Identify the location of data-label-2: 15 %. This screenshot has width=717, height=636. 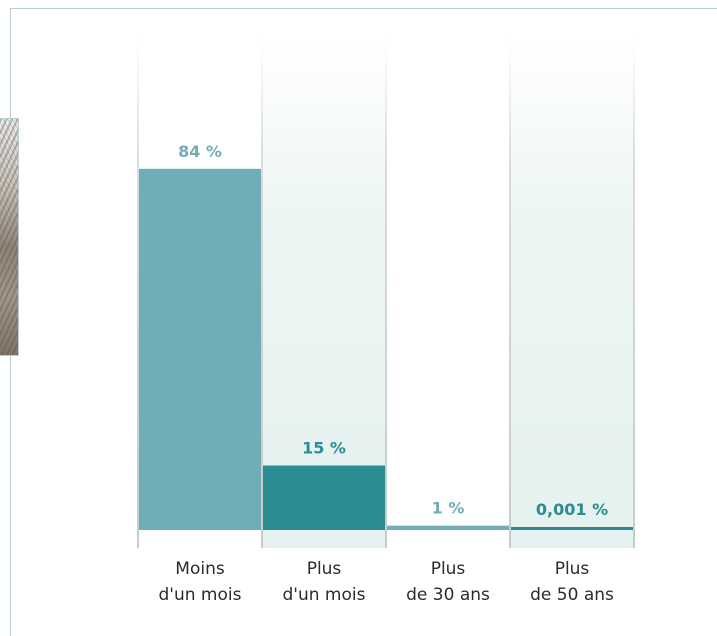
(324, 448).